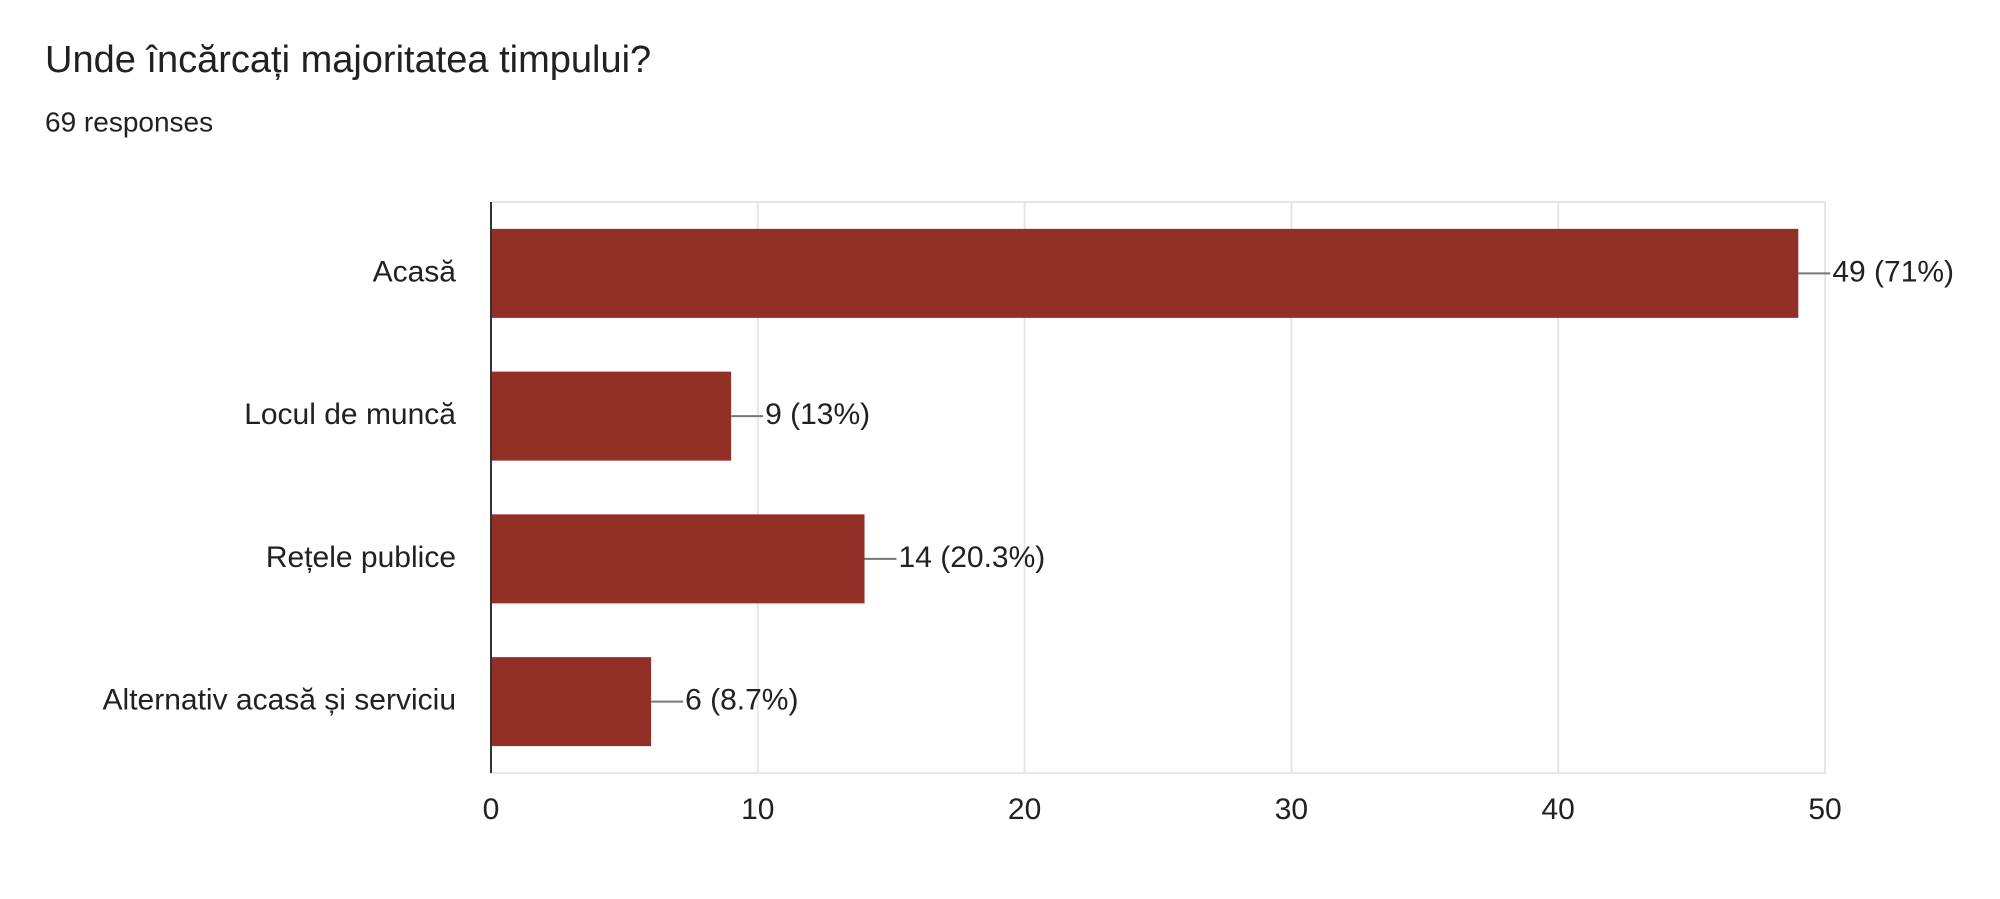  Describe the element at coordinates (1824, 809) in the screenshot. I see `x-tick-label: 50` at that location.